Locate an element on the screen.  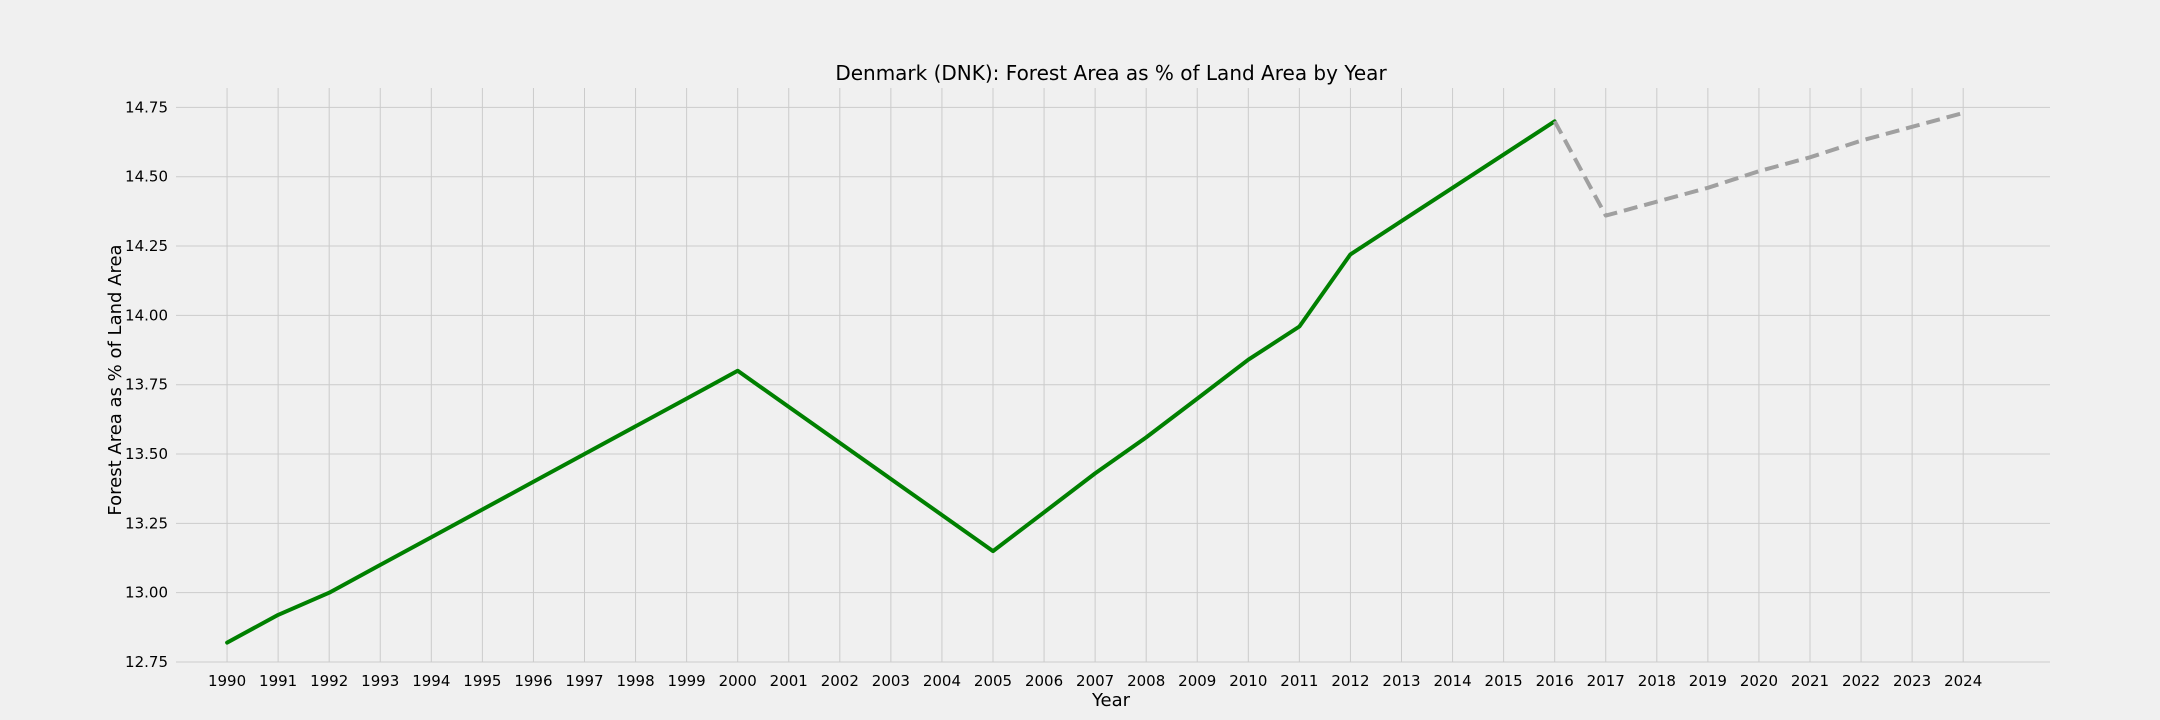
x-tick-label: 2017 is located at coordinates (1606, 681).